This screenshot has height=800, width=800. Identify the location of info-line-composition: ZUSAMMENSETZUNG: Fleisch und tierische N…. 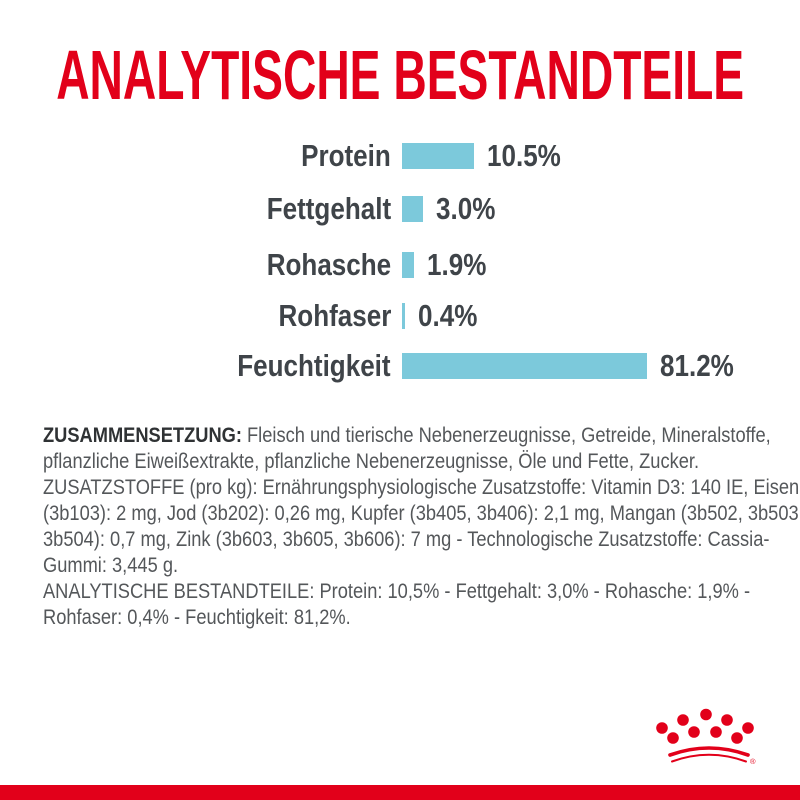
(407, 436).